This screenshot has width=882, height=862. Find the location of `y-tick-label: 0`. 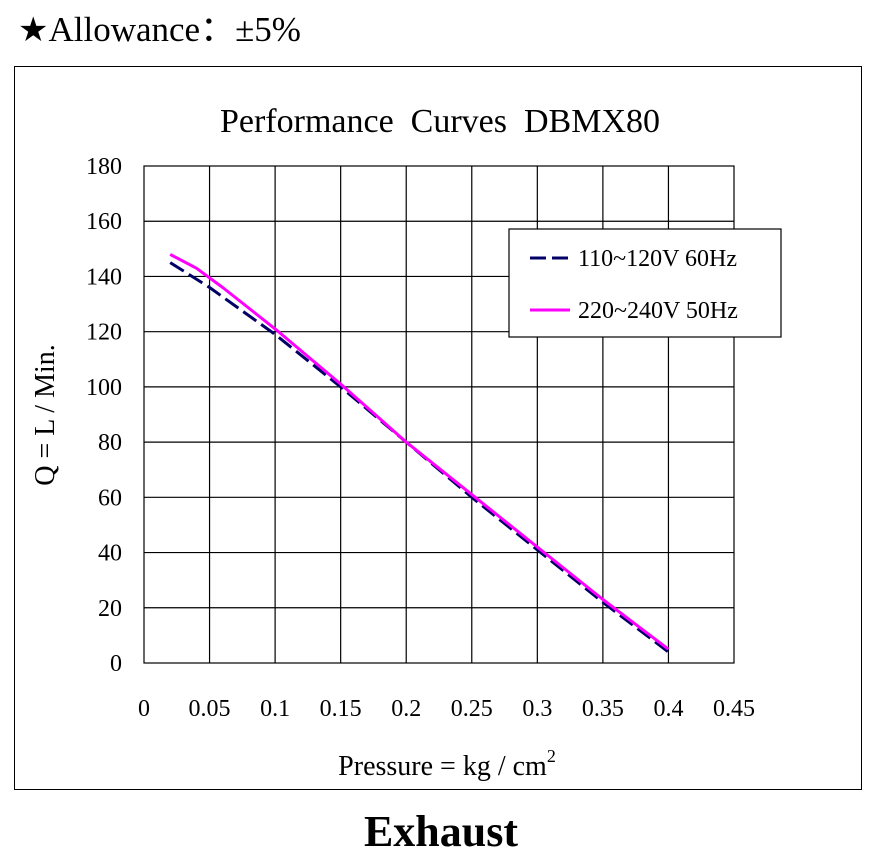

y-tick-label: 0 is located at coordinates (116, 664).